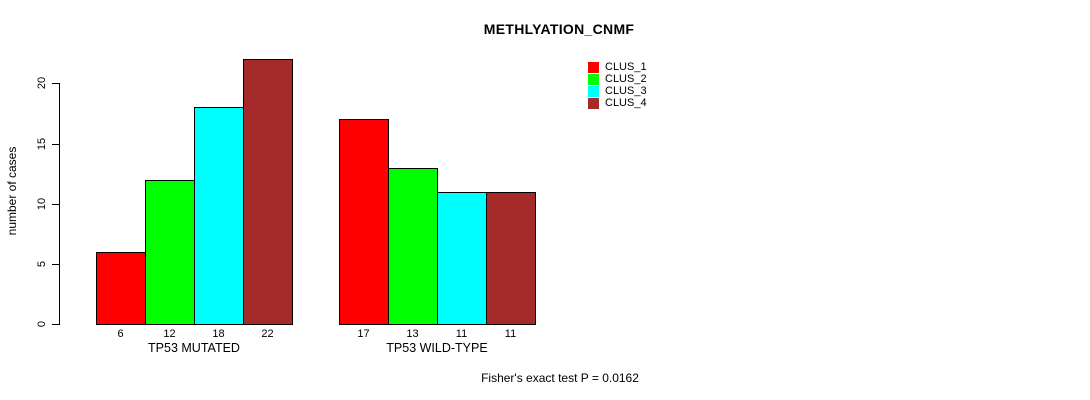 The width and height of the screenshot is (1090, 400). I want to click on bar-value-label: 17, so click(363, 334).